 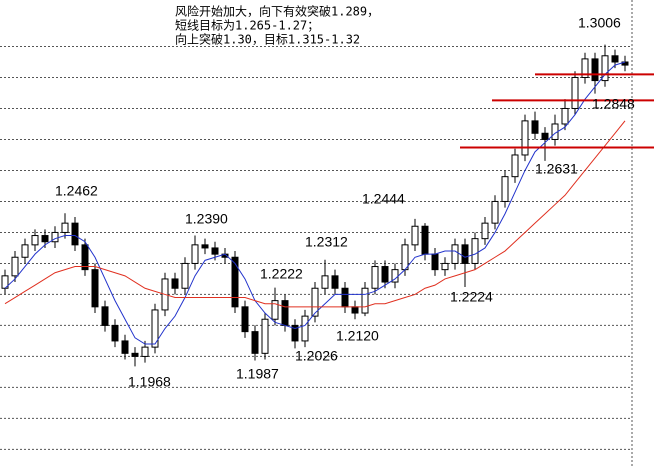 What do you see at coordinates (257, 374) in the screenshot?
I see `price-label: 1.1987` at bounding box center [257, 374].